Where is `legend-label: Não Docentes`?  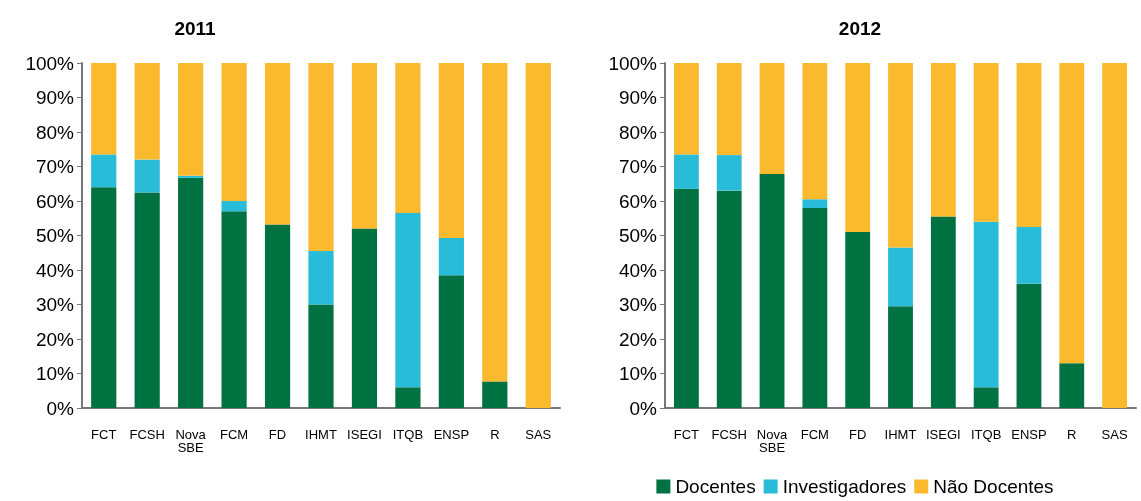
legend-label: Não Docentes is located at coordinates (993, 486).